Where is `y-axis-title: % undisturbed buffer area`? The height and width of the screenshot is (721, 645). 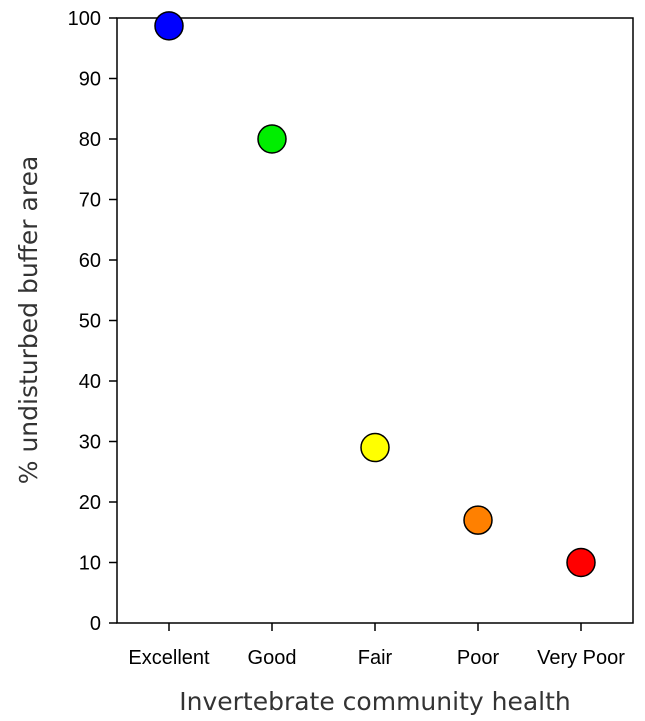
y-axis-title: % undisturbed buffer area is located at coordinates (28, 320).